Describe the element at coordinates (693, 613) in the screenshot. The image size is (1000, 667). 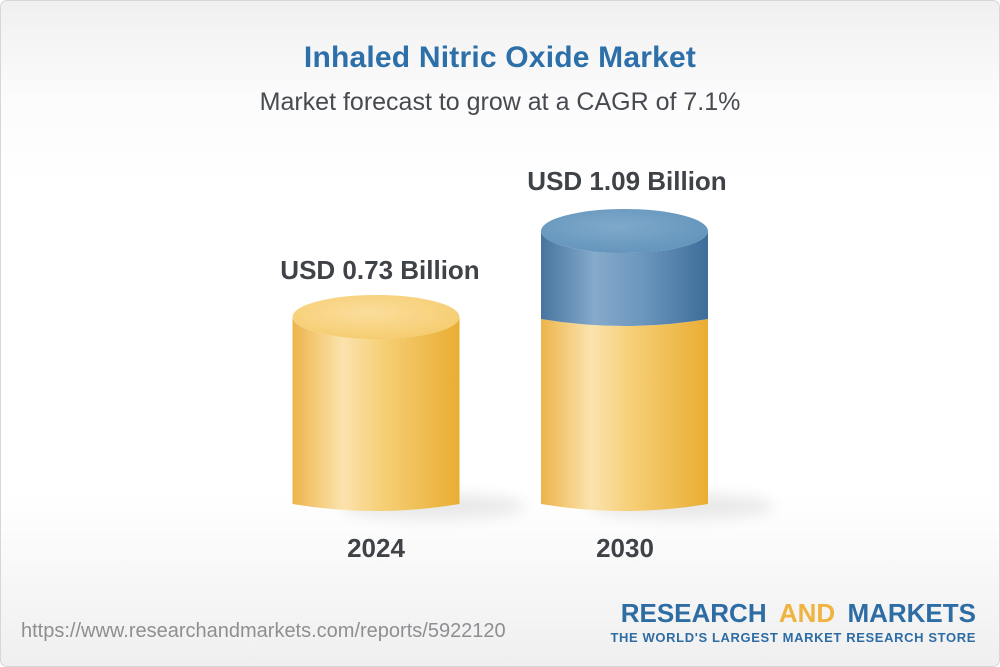
I see `logo-word-research: RESEARCH` at that location.